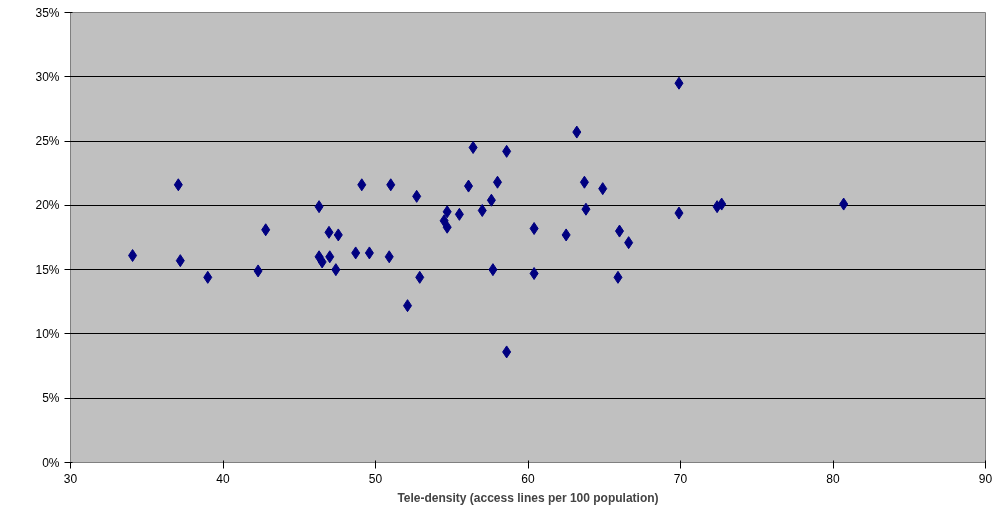 The width and height of the screenshot is (1001, 527). I want to click on y-tick-label: 15%, so click(47, 269).